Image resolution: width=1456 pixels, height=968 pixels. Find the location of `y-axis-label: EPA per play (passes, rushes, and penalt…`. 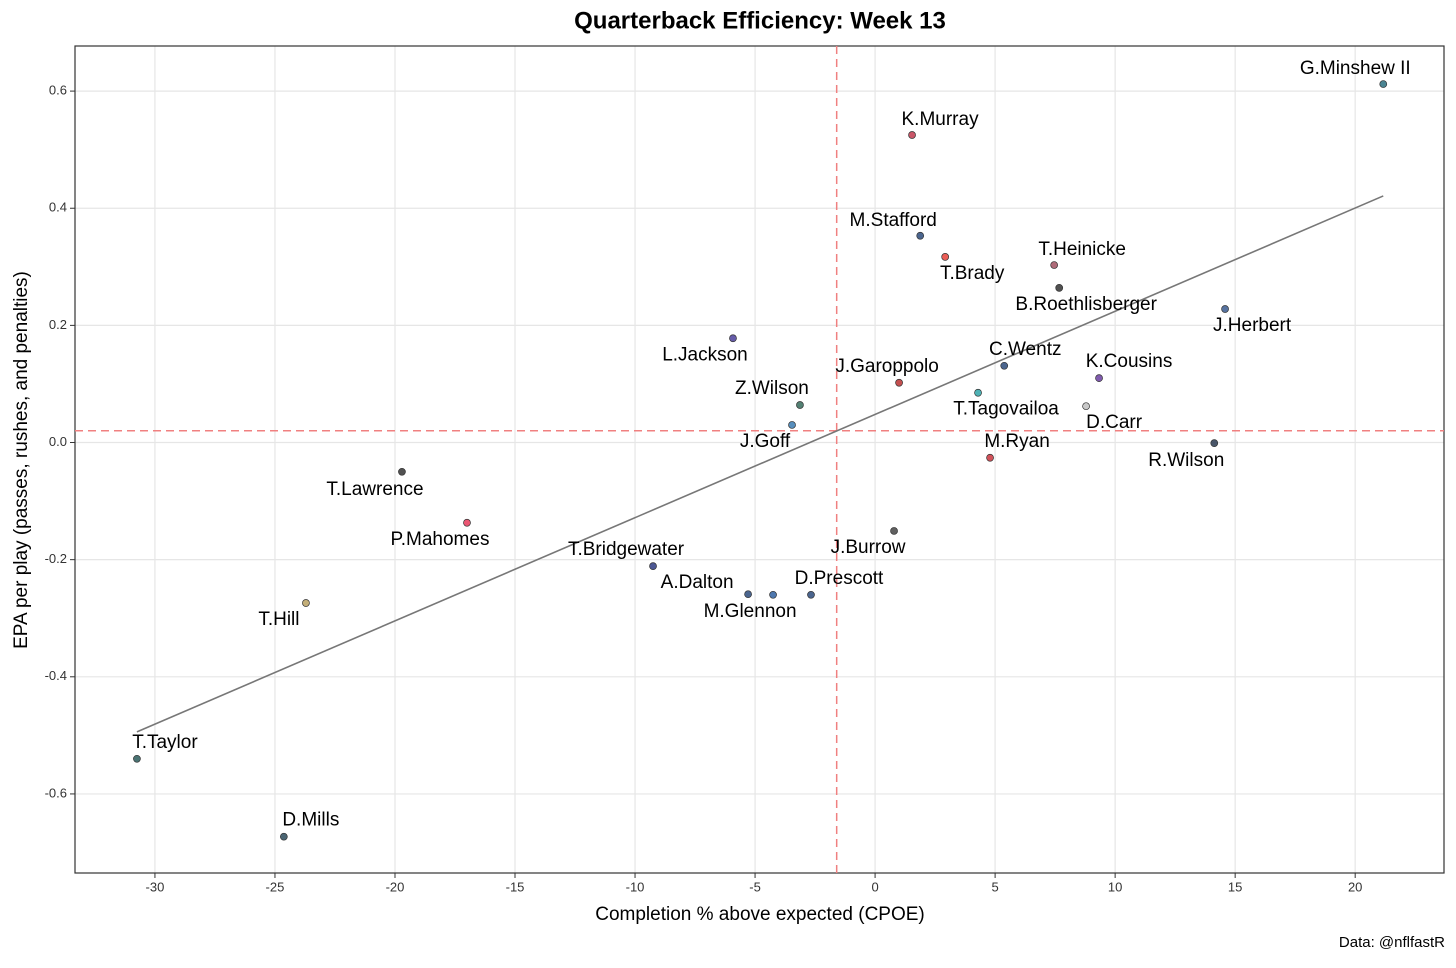

y-axis-label: EPA per play (passes, rushes, and penalt… is located at coordinates (21, 460).